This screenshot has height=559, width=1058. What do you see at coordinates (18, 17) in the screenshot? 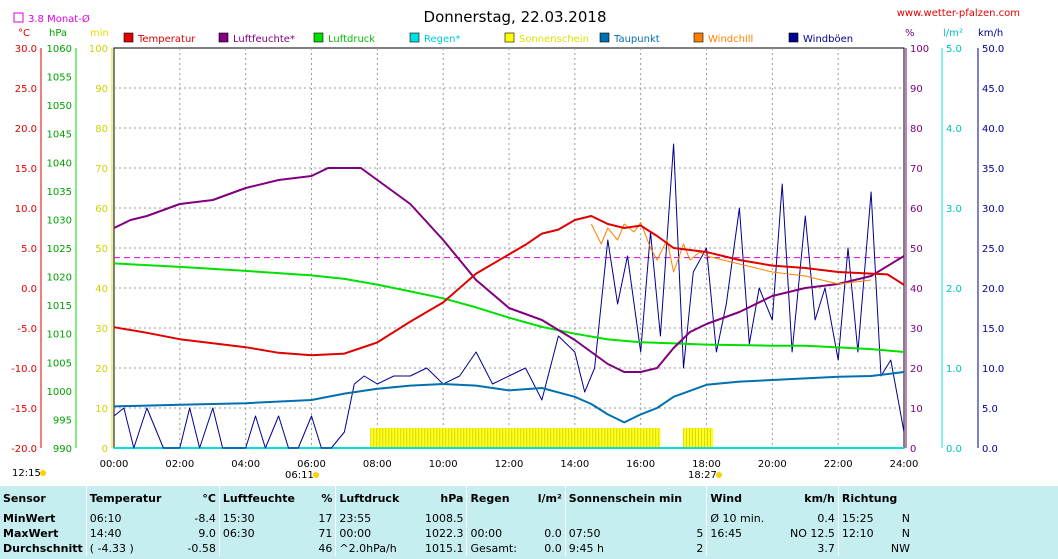
I see `month-avg-icon` at bounding box center [18, 17].